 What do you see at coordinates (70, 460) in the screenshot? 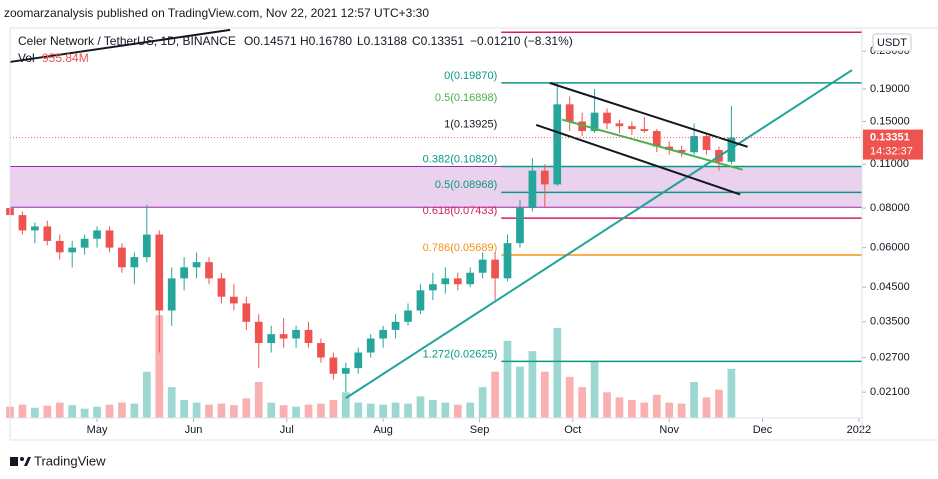
I see `brand: TradingView` at bounding box center [70, 460].